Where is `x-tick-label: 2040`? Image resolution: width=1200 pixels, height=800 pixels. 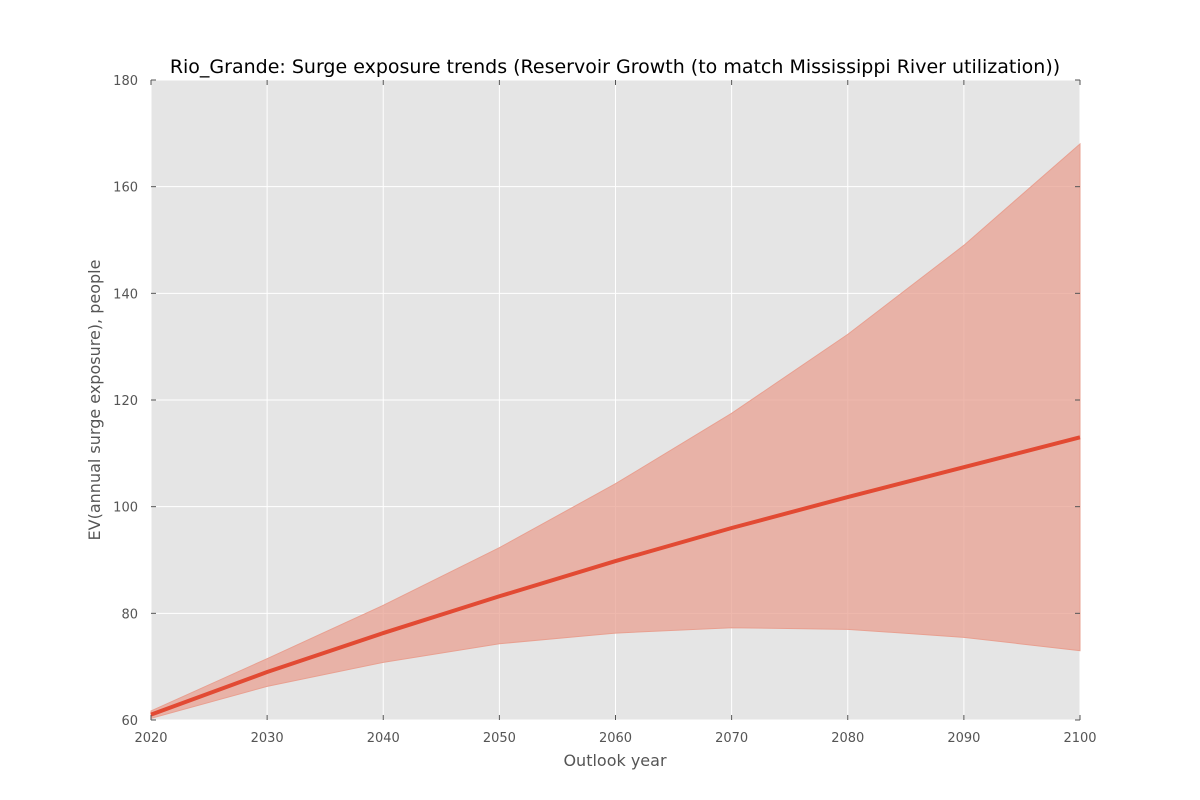
x-tick-label: 2040 is located at coordinates (383, 738).